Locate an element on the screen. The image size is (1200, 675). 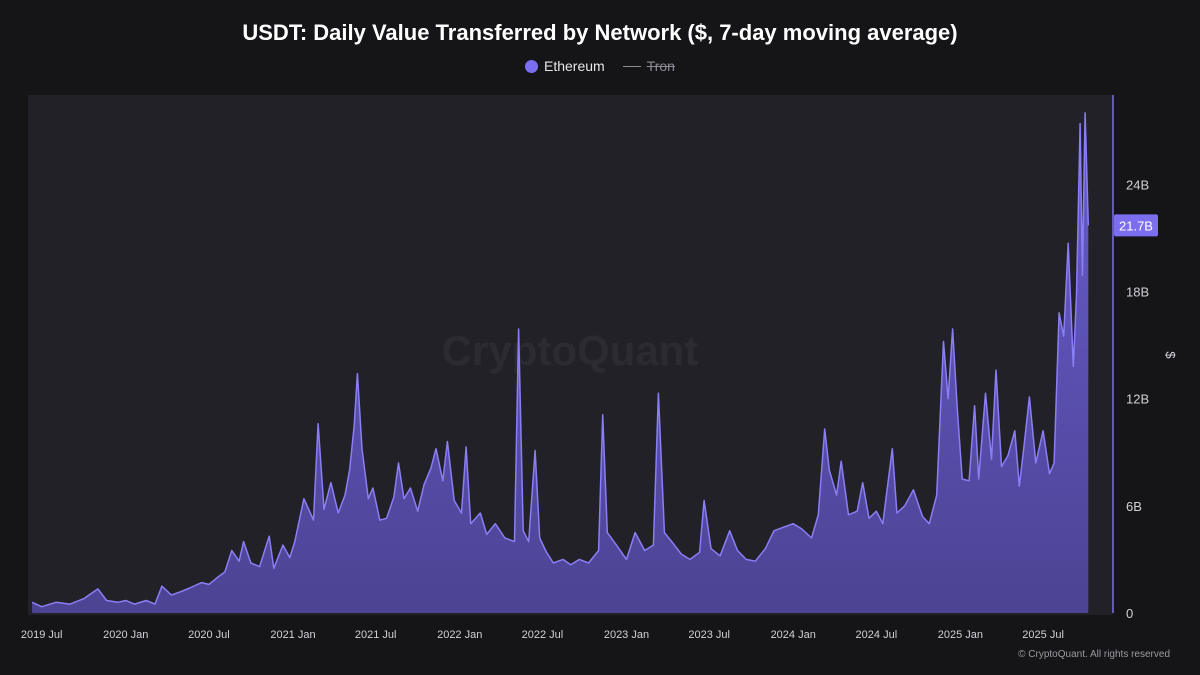
x-tick-label: 2022 Jul is located at coordinates (543, 635).